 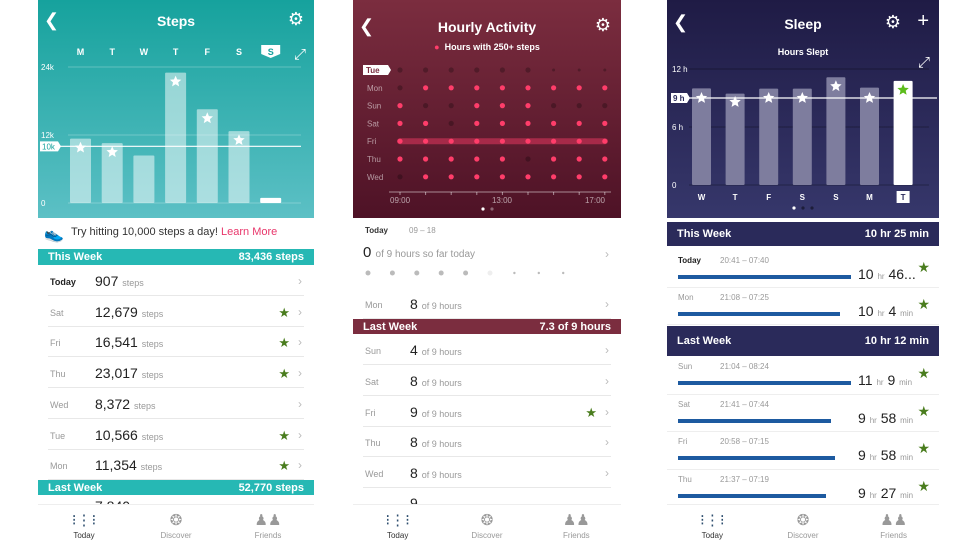 I want to click on list-item: Mon 8 of 9 hours ›, so click(x=487, y=303).